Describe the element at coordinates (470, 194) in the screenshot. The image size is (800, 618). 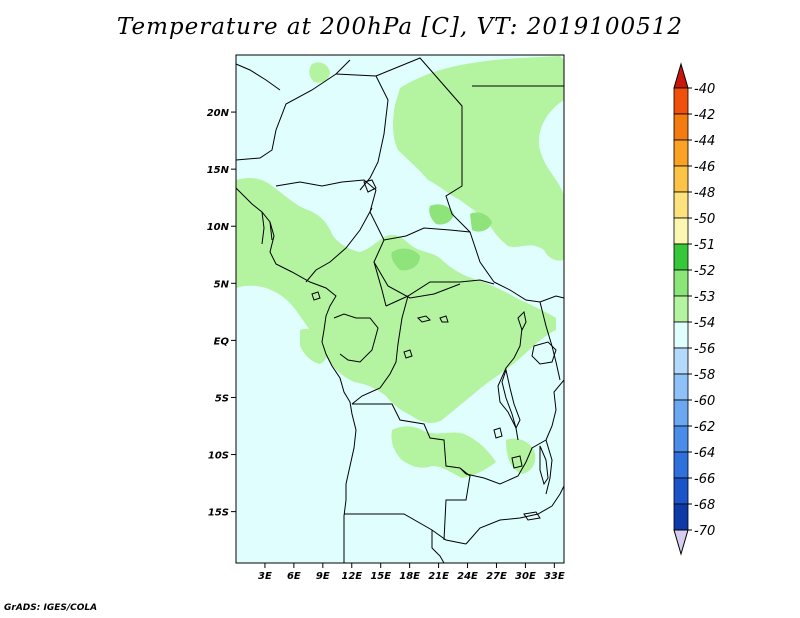
I see `border-sudan-chad` at that location.